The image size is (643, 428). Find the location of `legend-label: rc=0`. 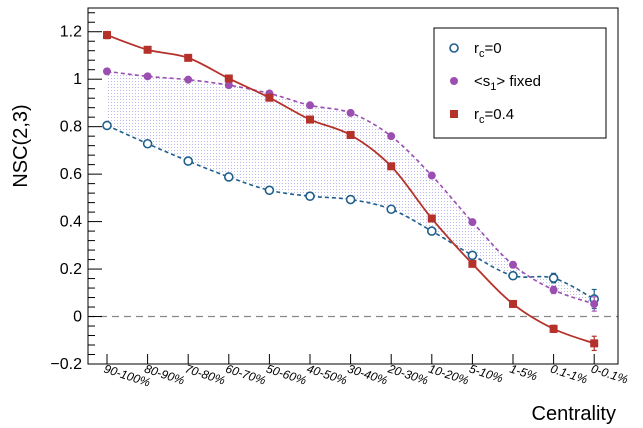

legend-label: rc=0 is located at coordinates (488, 50).